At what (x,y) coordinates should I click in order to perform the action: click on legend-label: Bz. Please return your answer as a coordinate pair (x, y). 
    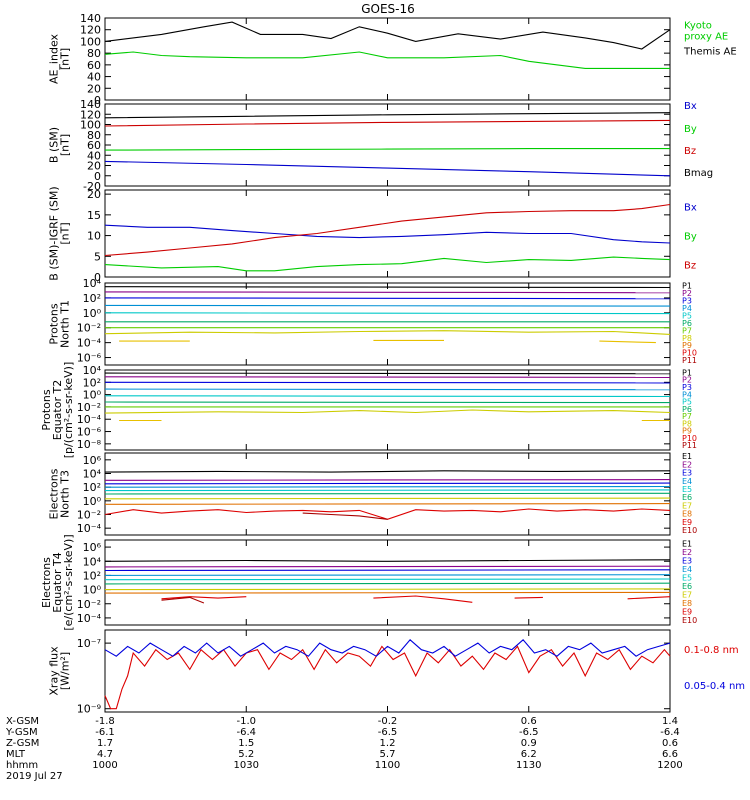
    Looking at the image, I should click on (690, 151).